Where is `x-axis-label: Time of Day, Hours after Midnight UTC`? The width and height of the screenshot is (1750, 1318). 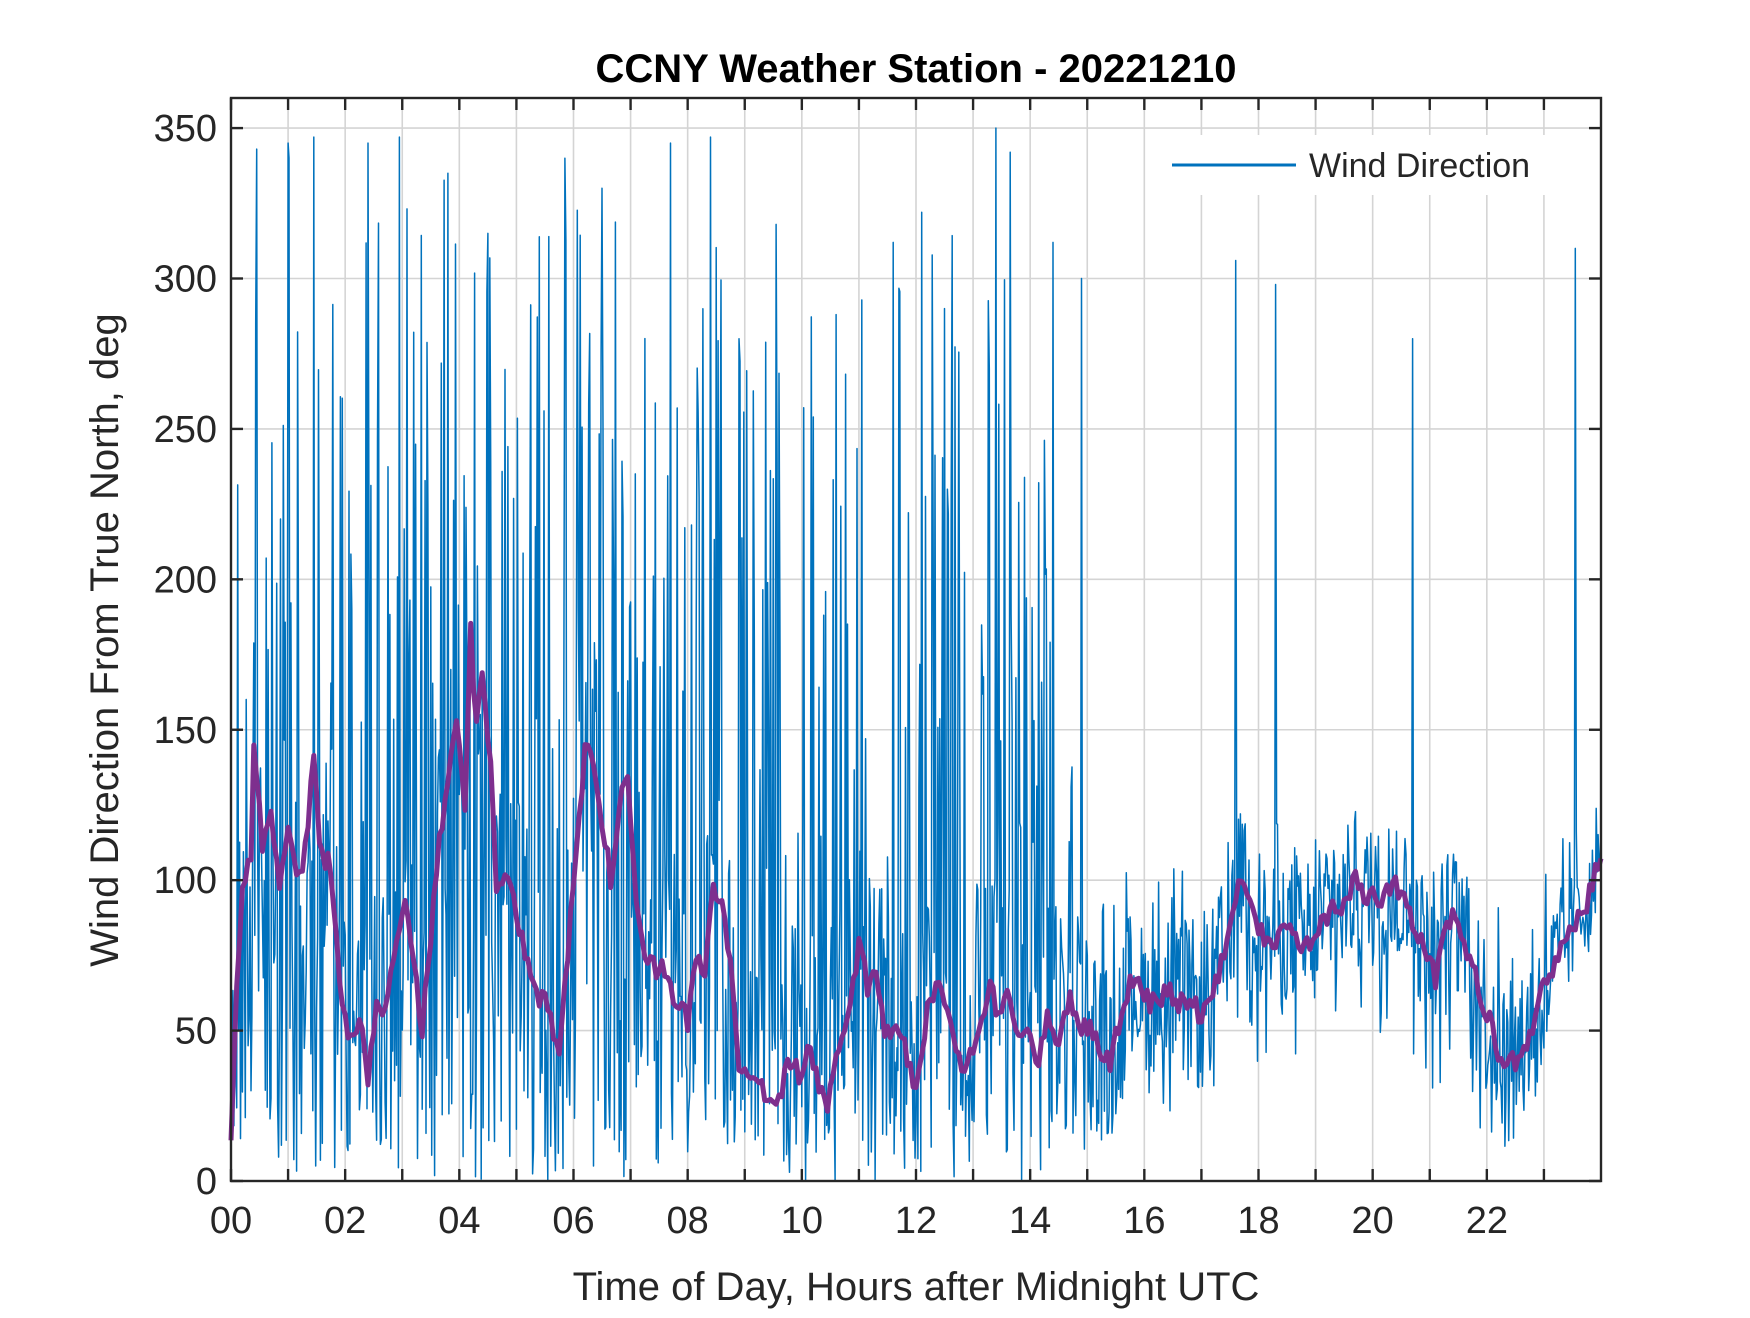
x-axis-label: Time of Day, Hours after Midnight UTC is located at coordinates (916, 1287).